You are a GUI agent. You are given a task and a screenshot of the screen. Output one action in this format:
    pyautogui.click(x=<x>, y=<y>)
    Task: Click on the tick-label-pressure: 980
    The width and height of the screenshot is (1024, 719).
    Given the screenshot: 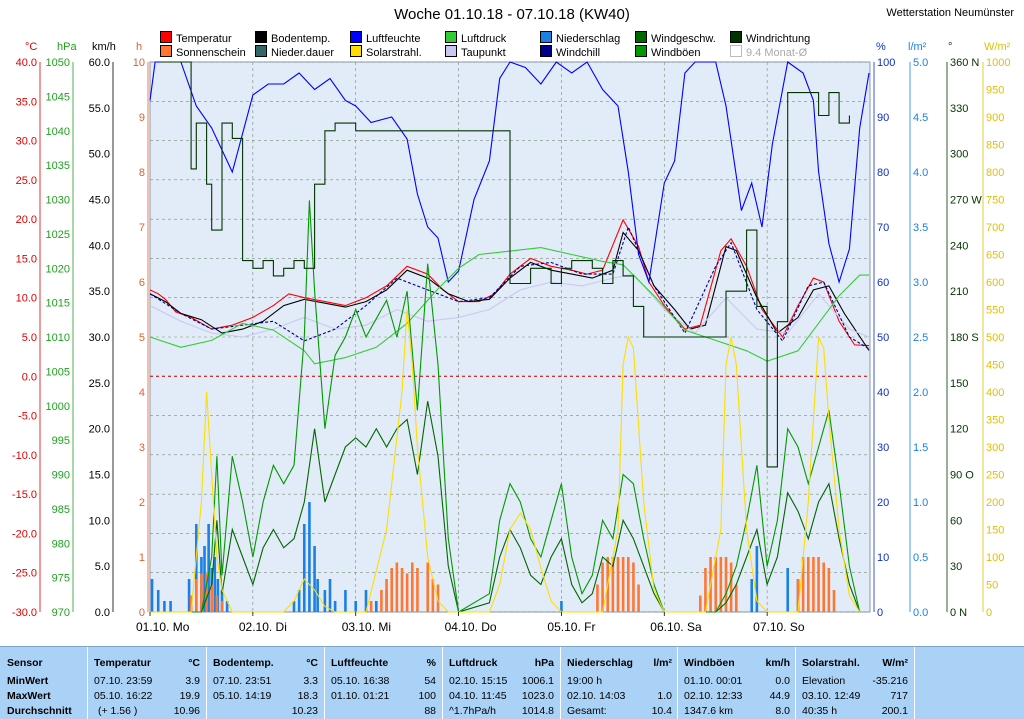 What is the action you would take?
    pyautogui.click(x=61, y=544)
    